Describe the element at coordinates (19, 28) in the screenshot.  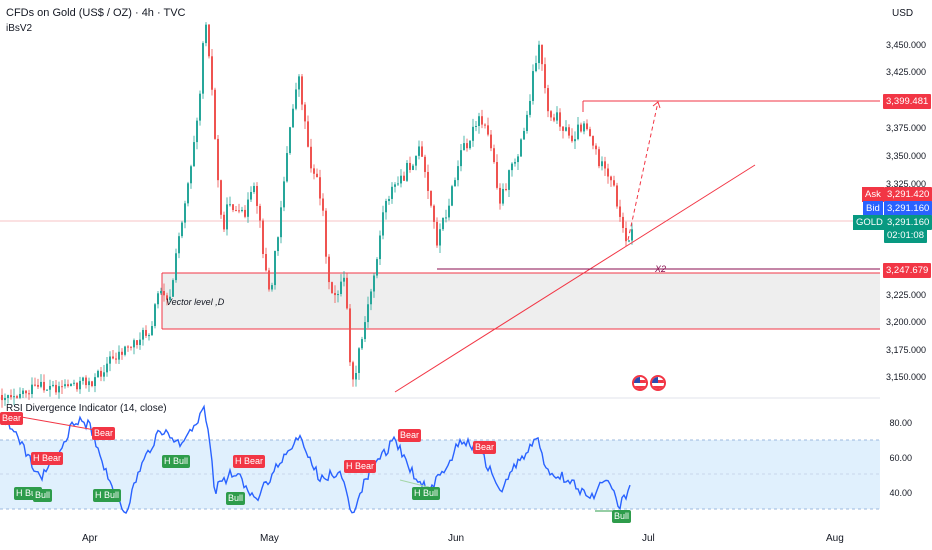
I see `indicator-name: iBsV2` at that location.